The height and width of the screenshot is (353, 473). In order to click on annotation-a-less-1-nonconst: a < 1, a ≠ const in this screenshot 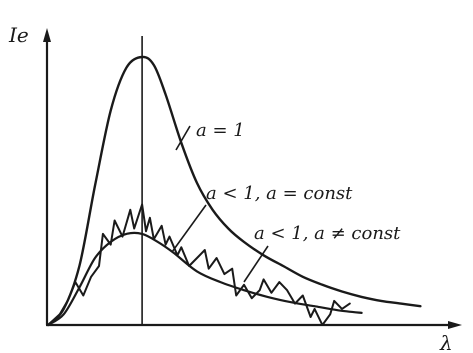, I will do `click(327, 233)`.